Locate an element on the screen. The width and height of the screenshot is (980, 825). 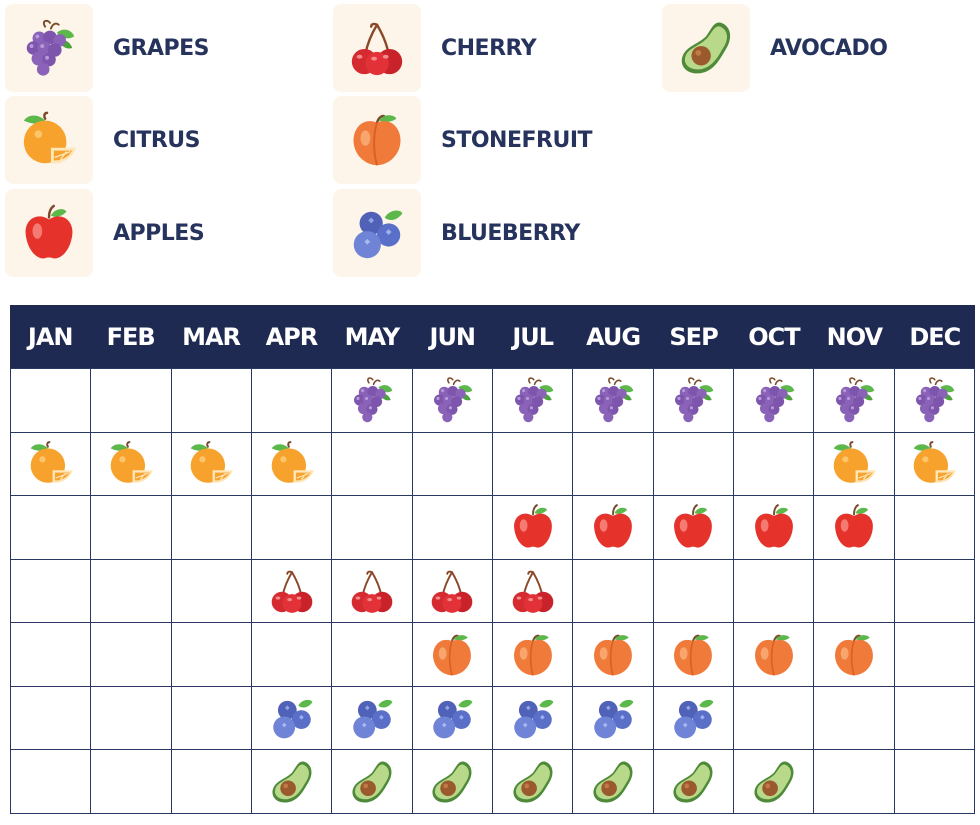
legend-label: GRAPES is located at coordinates (161, 48).